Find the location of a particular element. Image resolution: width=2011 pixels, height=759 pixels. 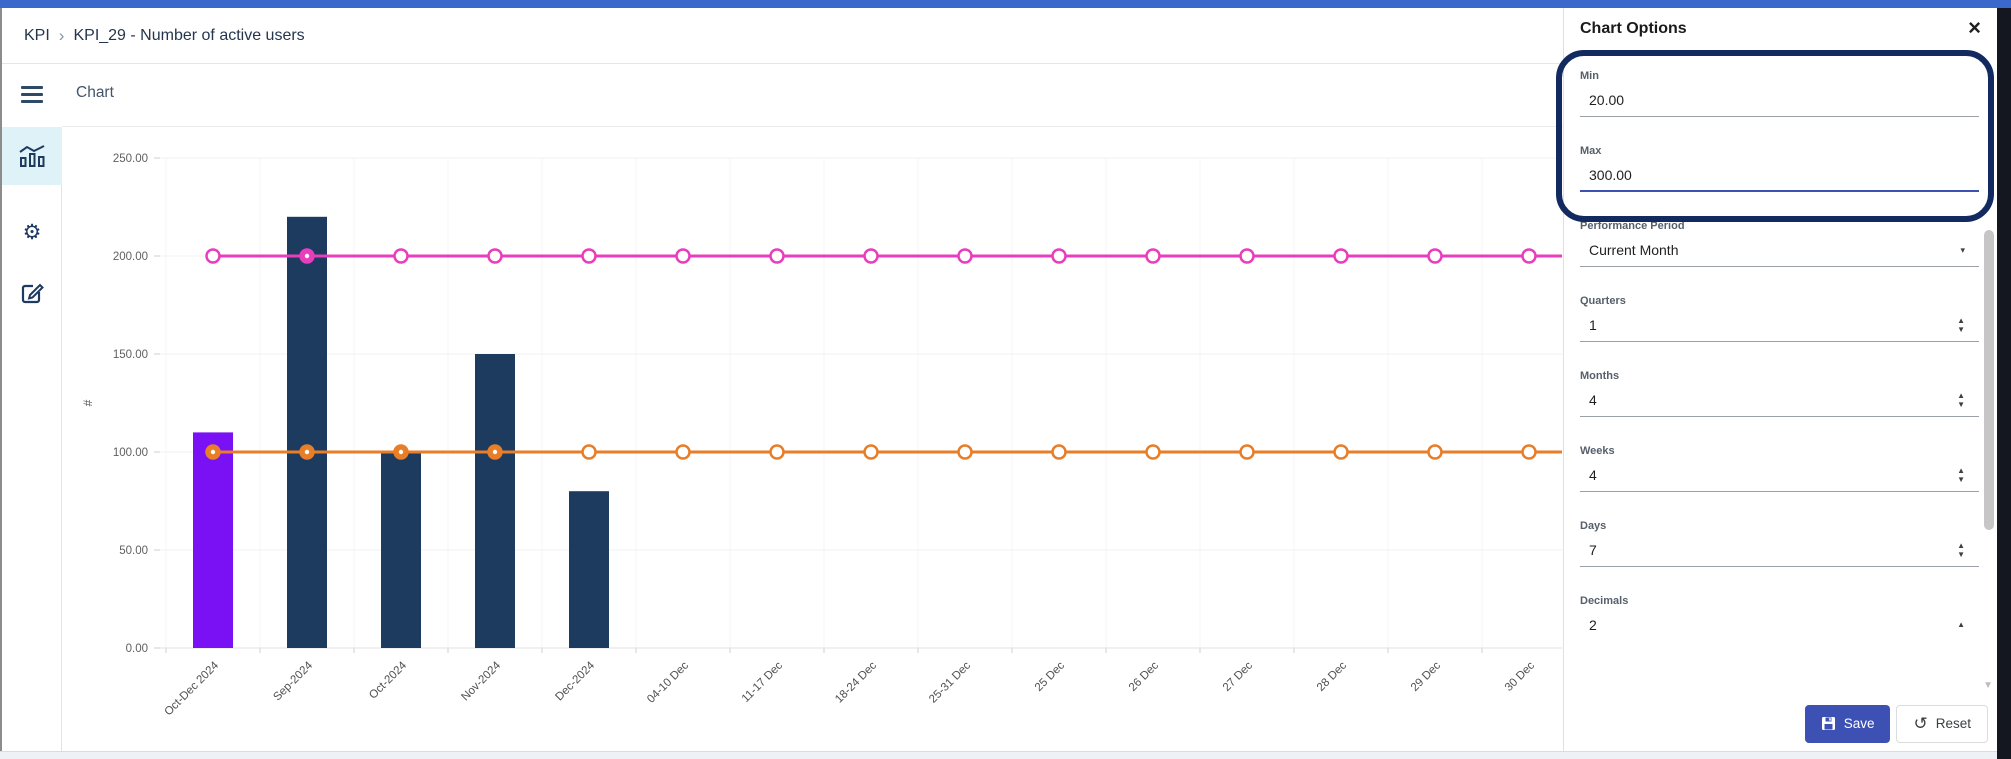

performance-period-field: Performance Period Current Month ▾ is located at coordinates (1779, 243).